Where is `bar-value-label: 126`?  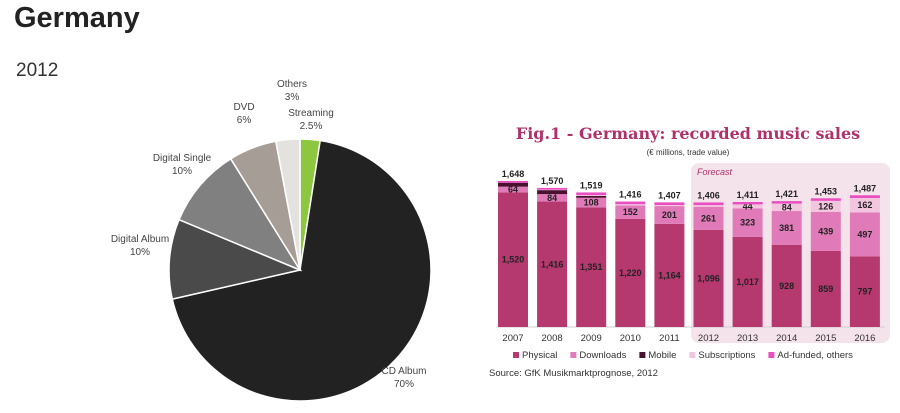 bar-value-label: 126 is located at coordinates (825, 206).